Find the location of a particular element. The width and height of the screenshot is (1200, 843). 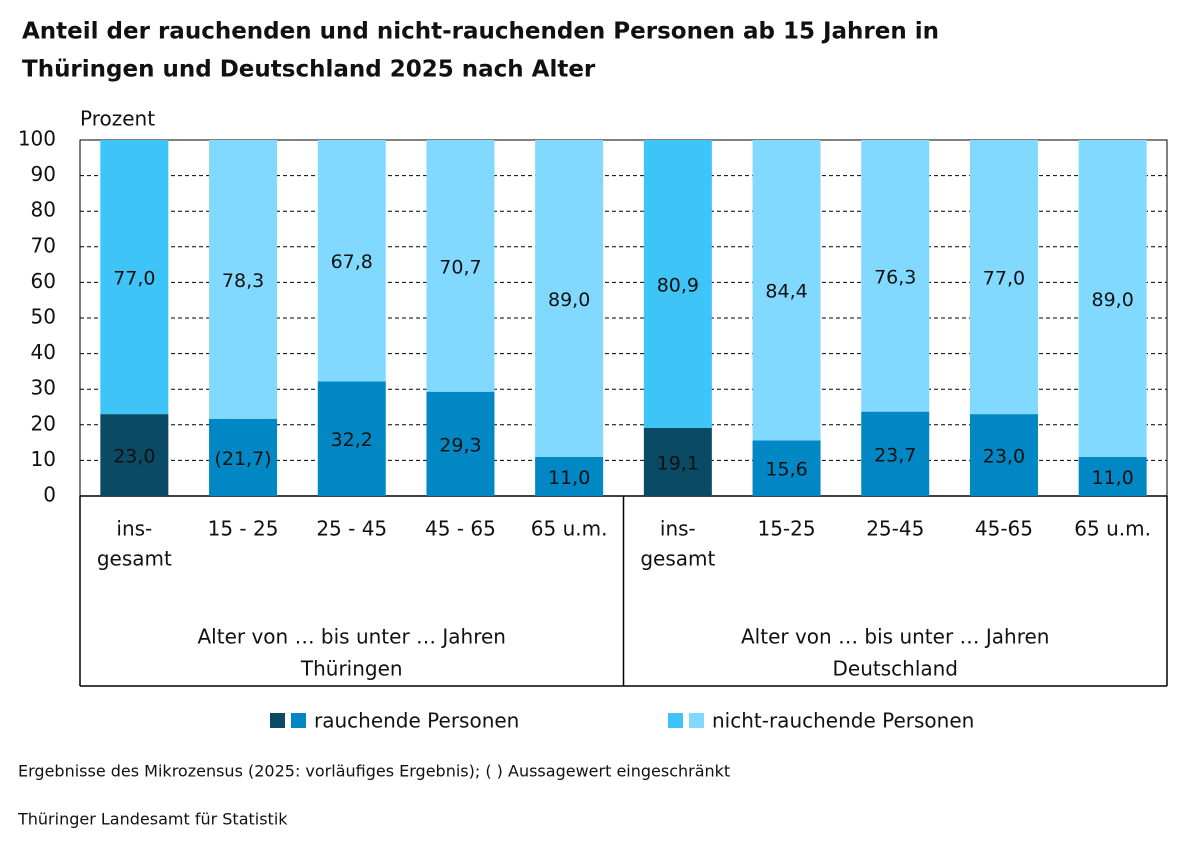

value-label: (21,7) is located at coordinates (242, 459).